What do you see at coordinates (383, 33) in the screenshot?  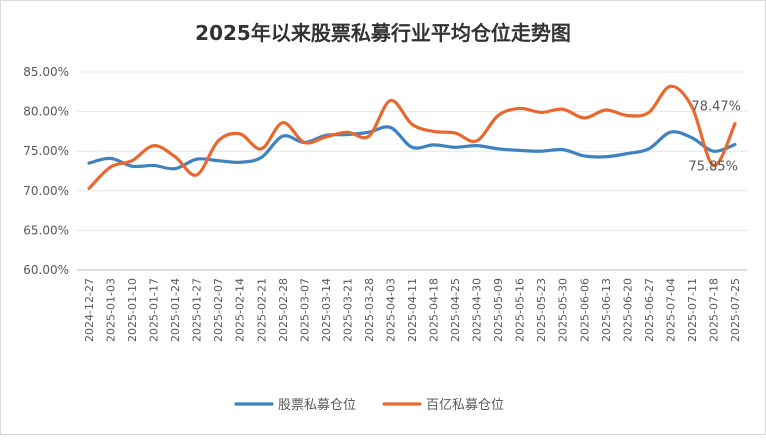 I see `chart-title: 2025年以来股票私募行业平均仓位走势图` at bounding box center [383, 33].